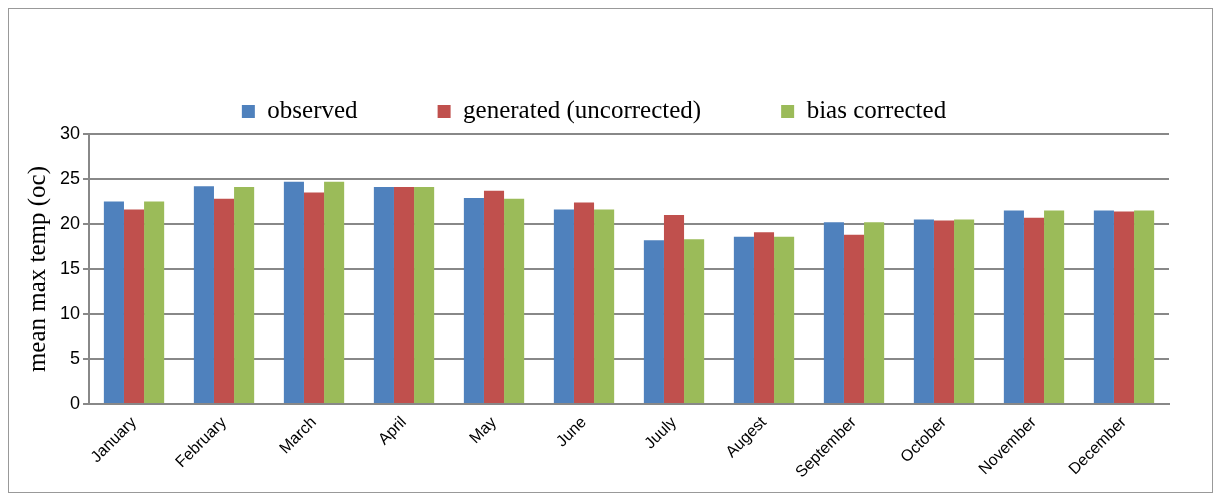  What do you see at coordinates (75, 403) in the screenshot?
I see `y-tick-label: 0` at bounding box center [75, 403].